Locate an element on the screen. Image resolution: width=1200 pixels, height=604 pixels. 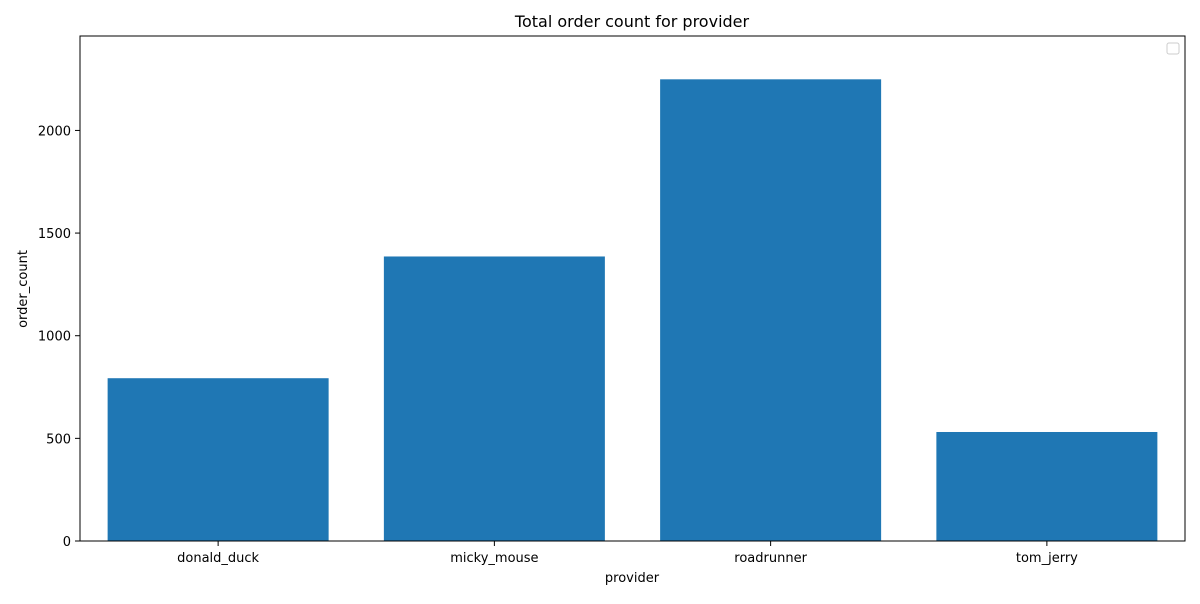
bar-donald_duck is located at coordinates (218, 459).